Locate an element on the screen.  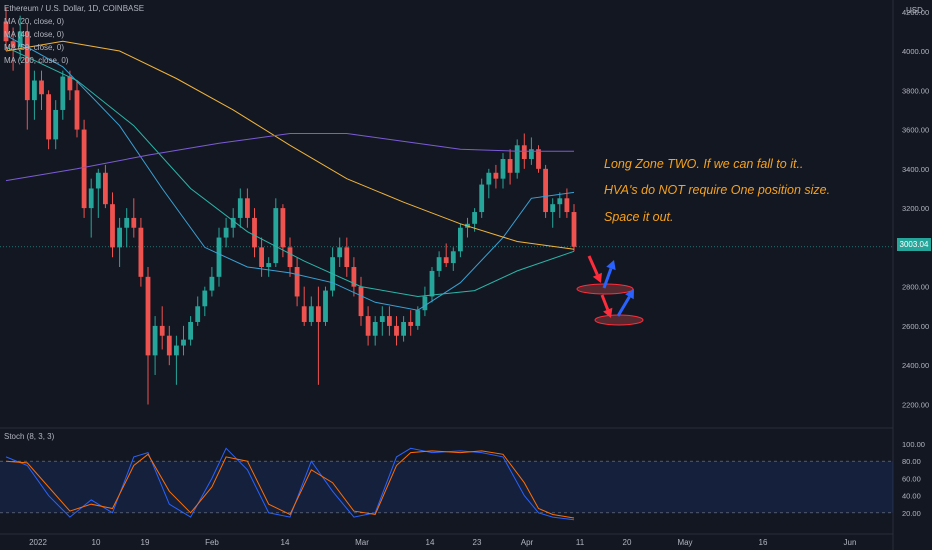
time-tick-label: Feb is located at coordinates (212, 542).